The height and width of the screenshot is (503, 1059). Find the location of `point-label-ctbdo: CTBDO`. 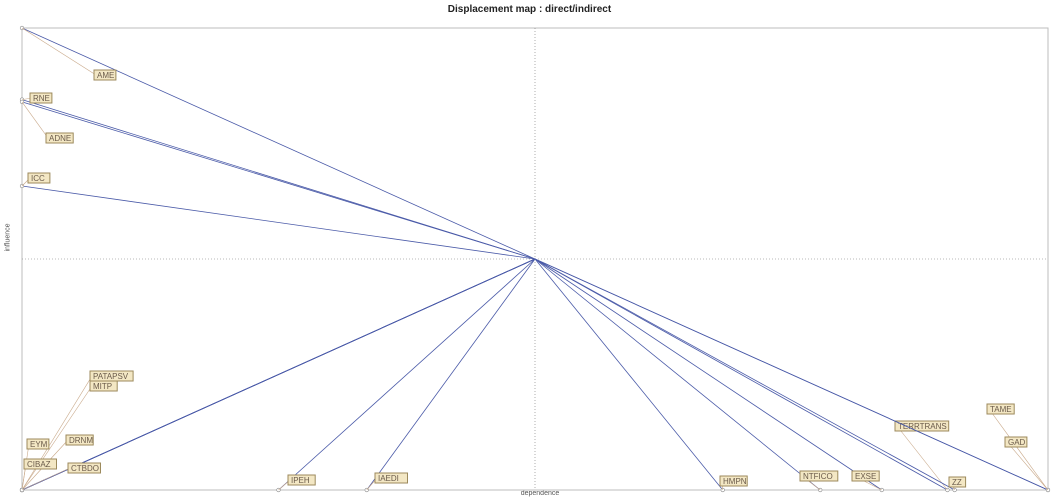

point-label-ctbdo: CTBDO is located at coordinates (85, 468).